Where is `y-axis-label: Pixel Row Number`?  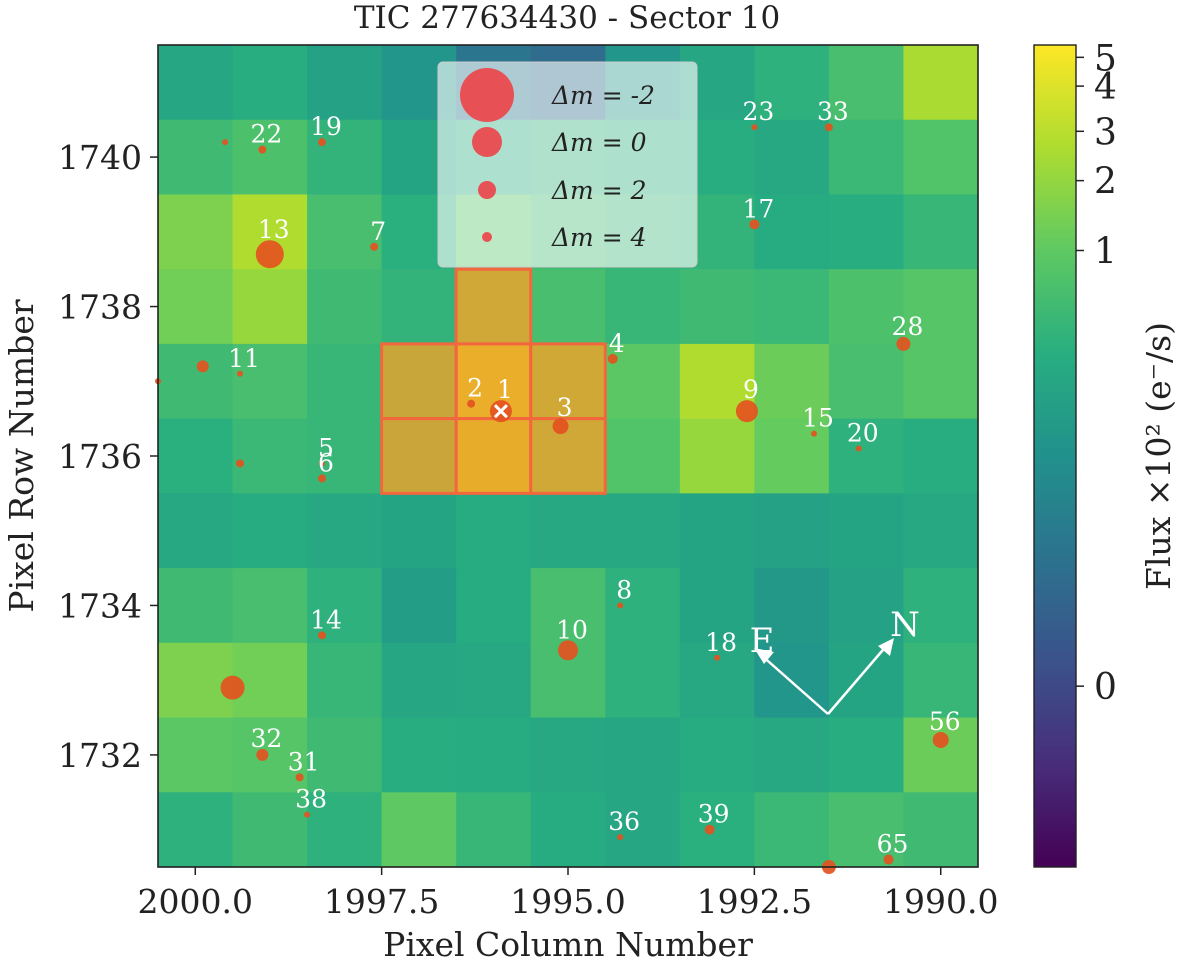 y-axis-label: Pixel Row Number is located at coordinates (21, 455).